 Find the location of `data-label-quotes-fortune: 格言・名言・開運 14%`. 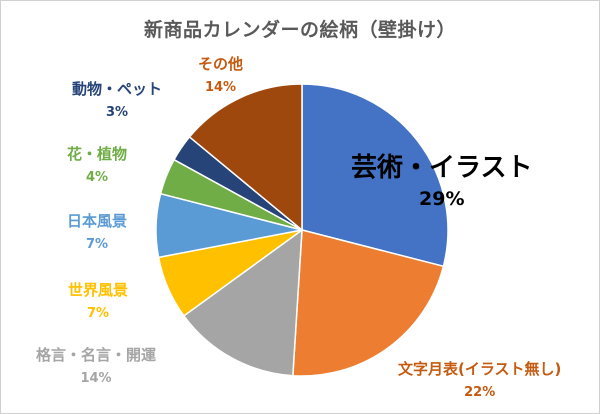

data-label-quotes-fortune: 格言・名言・開運 14% is located at coordinates (96, 365).